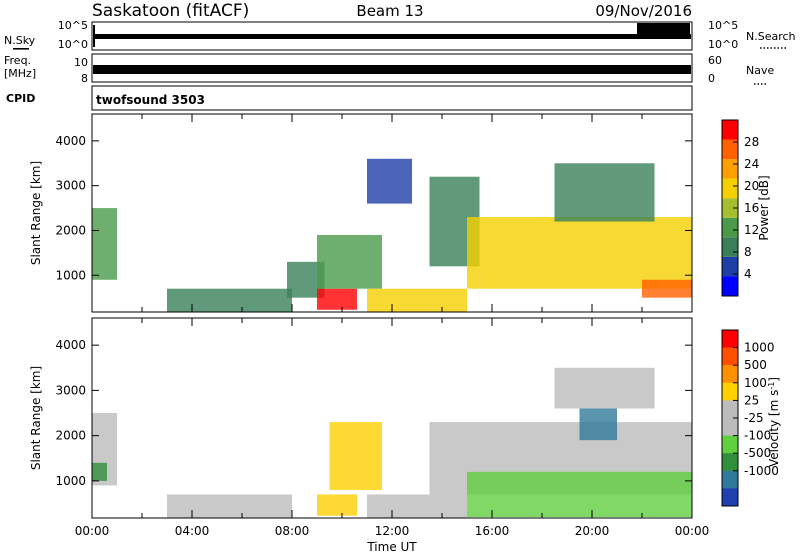 Image resolution: width=800 pixels, height=554 pixels. Describe the element at coordinates (21, 49) in the screenshot. I see `nsky-legend-line` at that location.